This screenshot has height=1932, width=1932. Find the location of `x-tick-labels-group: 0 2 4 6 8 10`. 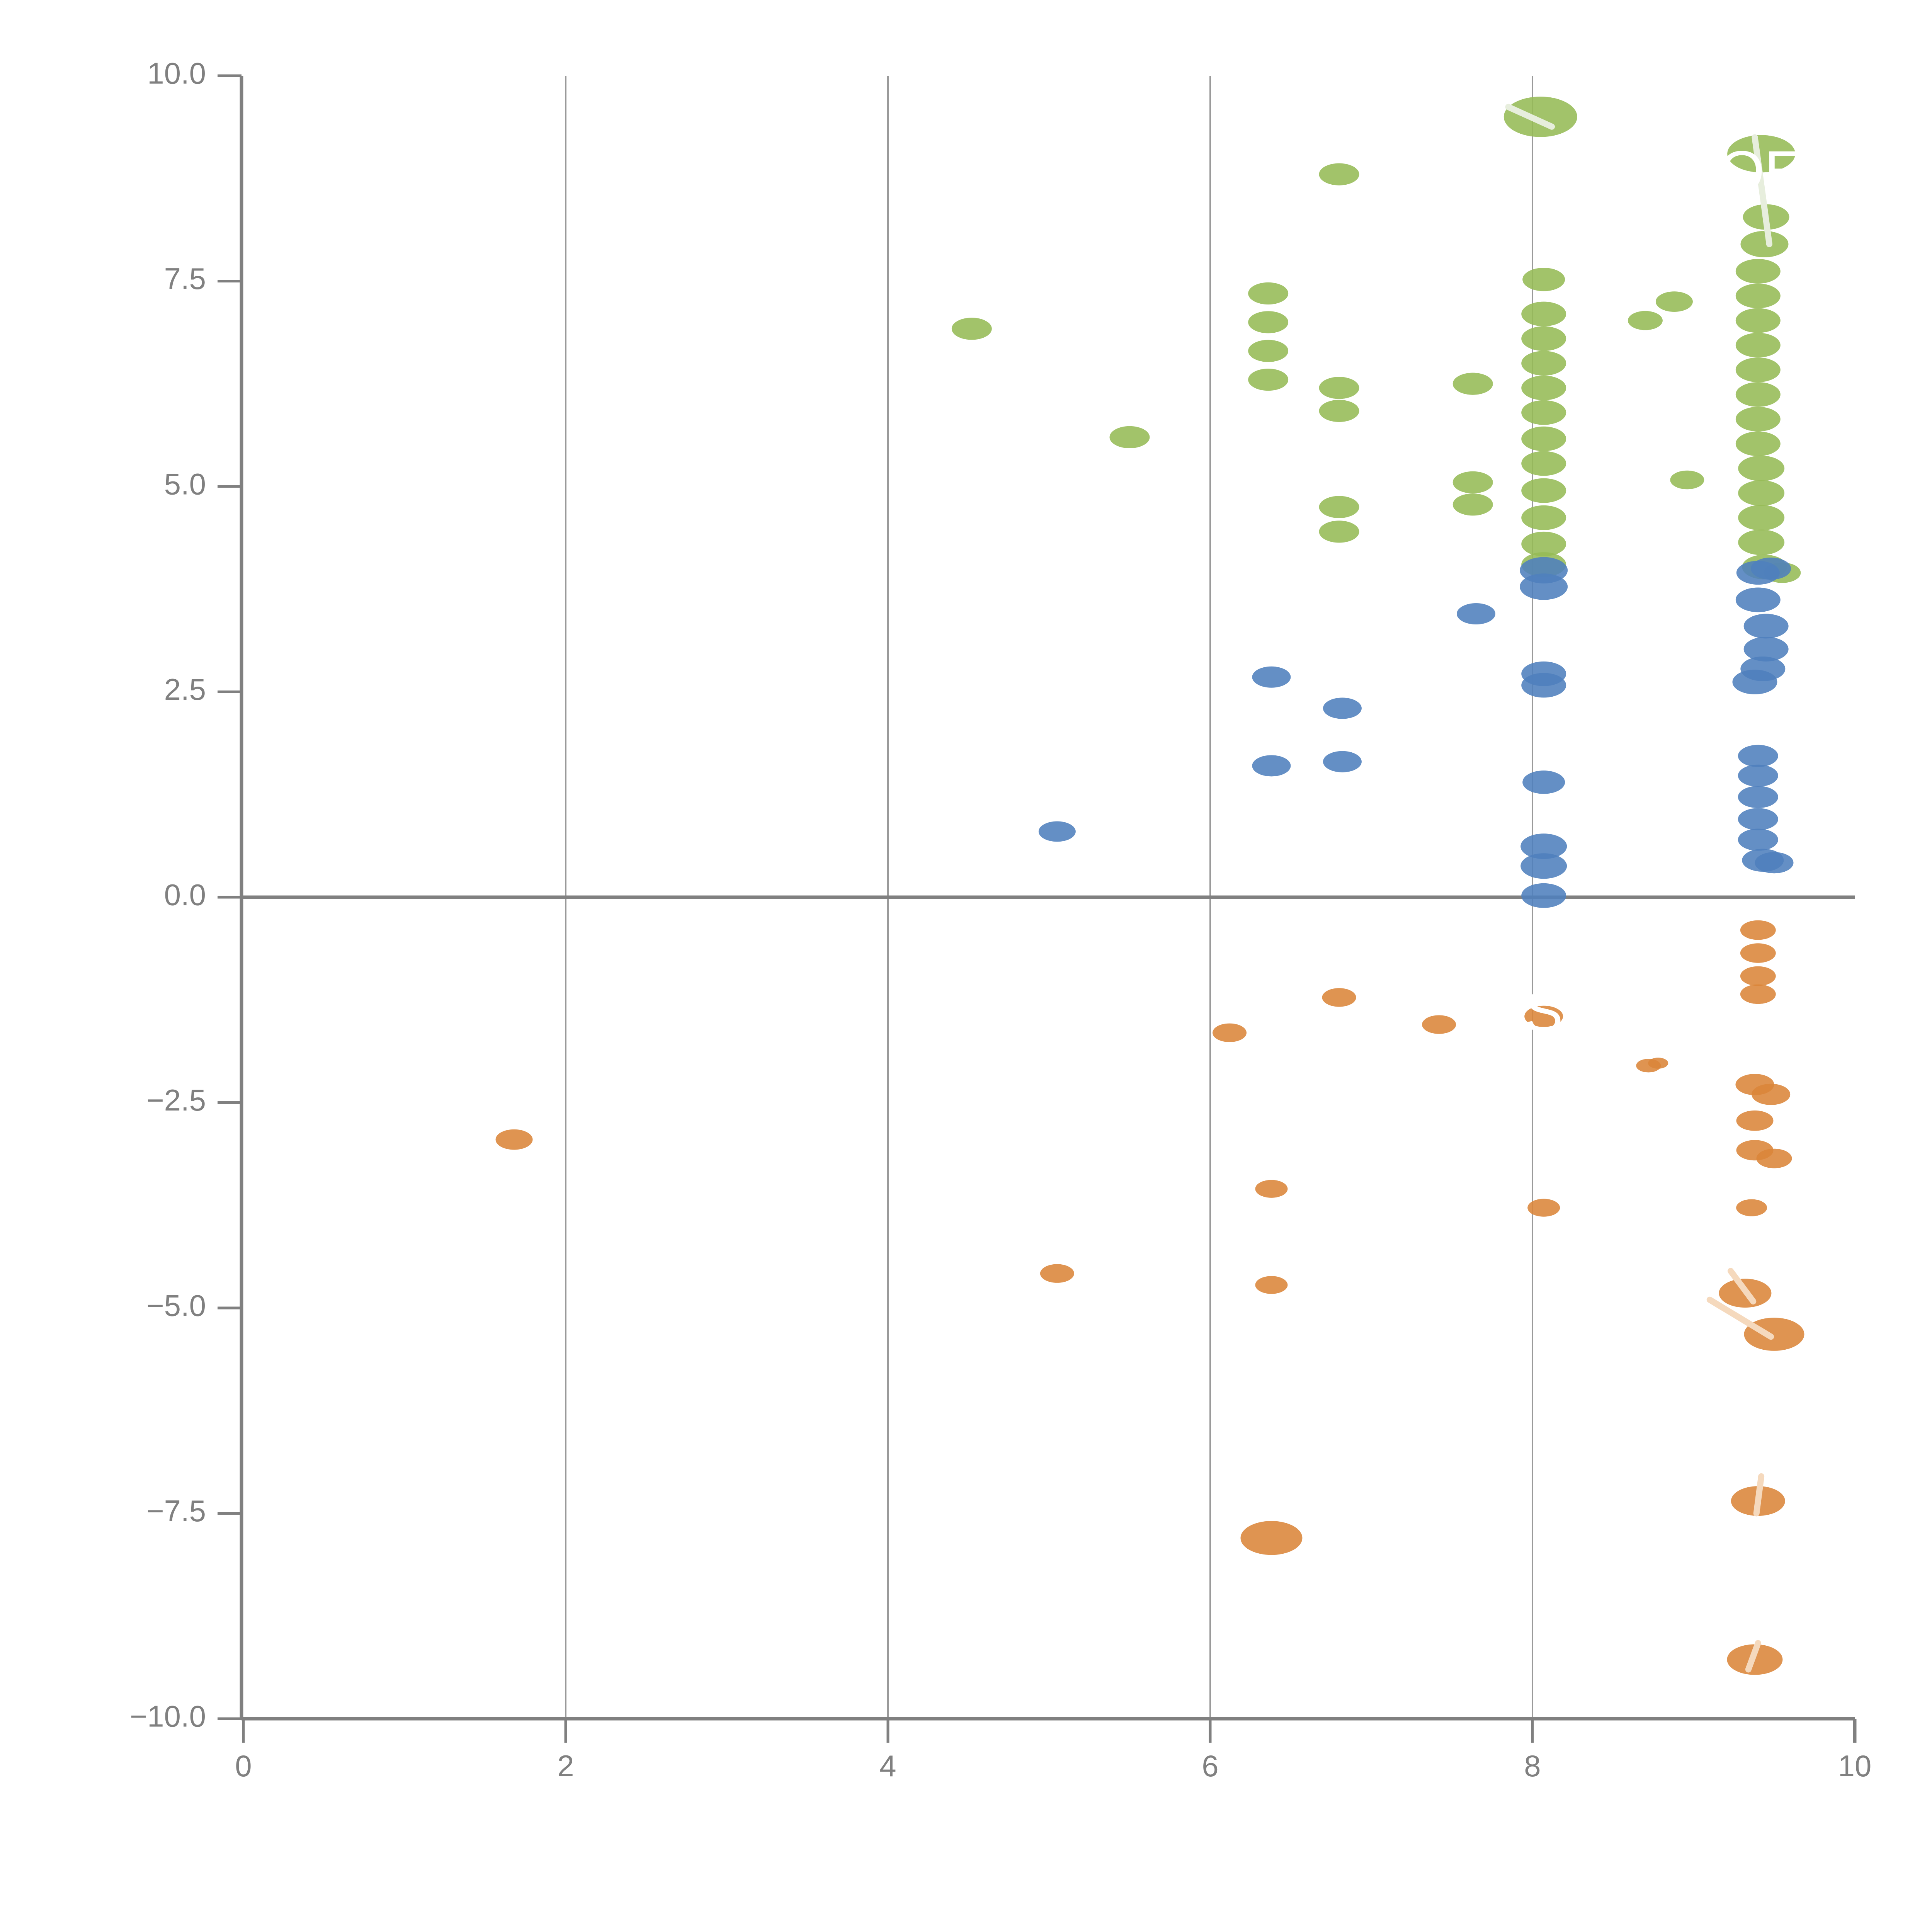

x-tick-labels-group: 0 2 4 6 8 10 is located at coordinates (1053, 1766).